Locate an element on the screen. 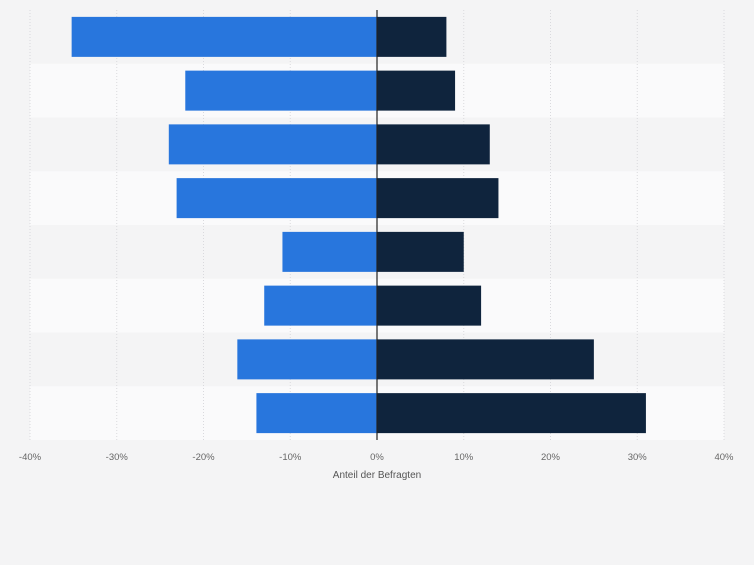 The image size is (754, 565). x-tick-label: -20% is located at coordinates (203, 457).